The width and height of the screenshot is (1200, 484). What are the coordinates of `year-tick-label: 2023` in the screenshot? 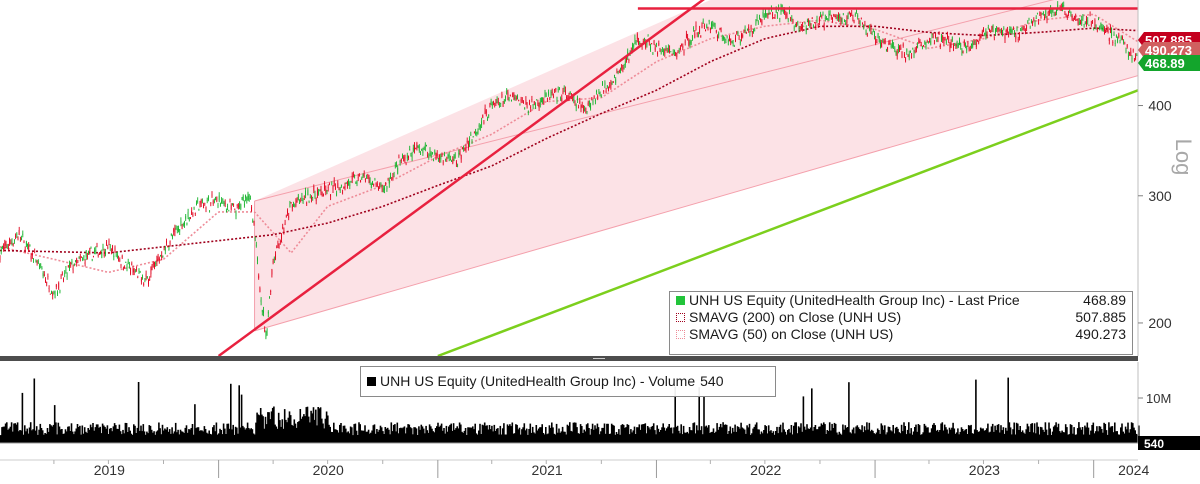 It's located at (984, 470).